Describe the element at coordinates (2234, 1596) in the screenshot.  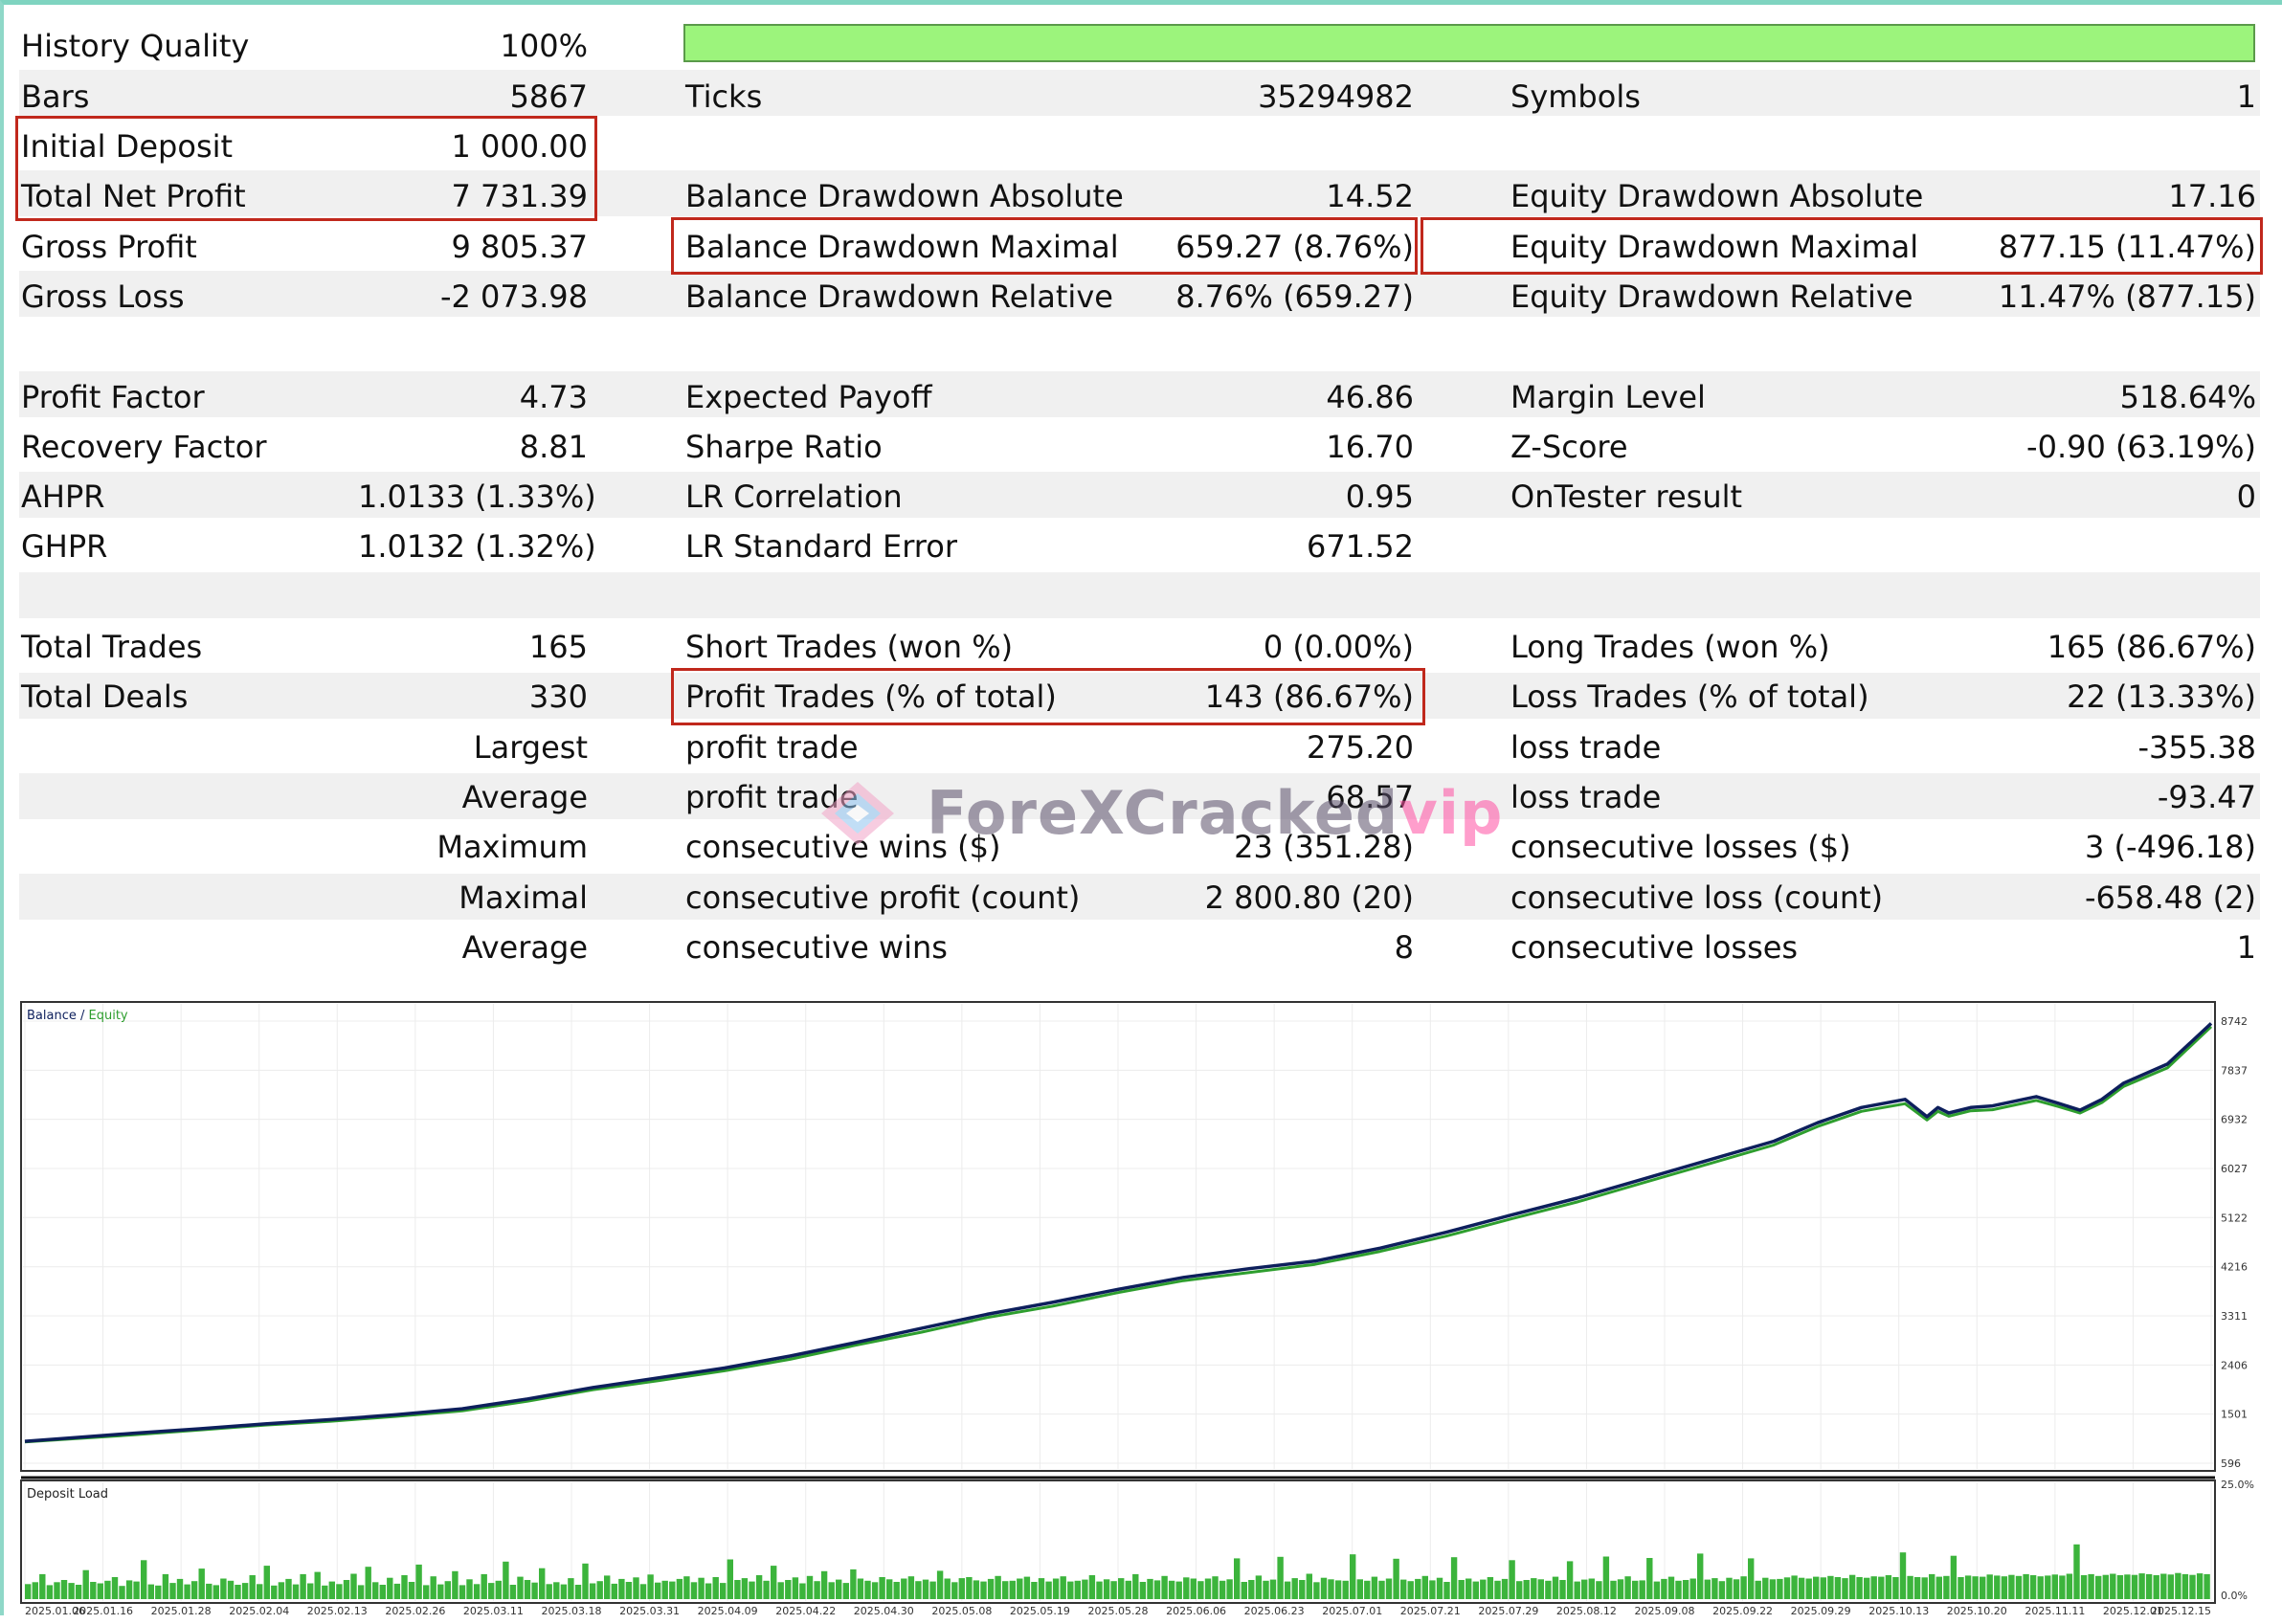
I see `y-tick-label: 0.0%` at that location.